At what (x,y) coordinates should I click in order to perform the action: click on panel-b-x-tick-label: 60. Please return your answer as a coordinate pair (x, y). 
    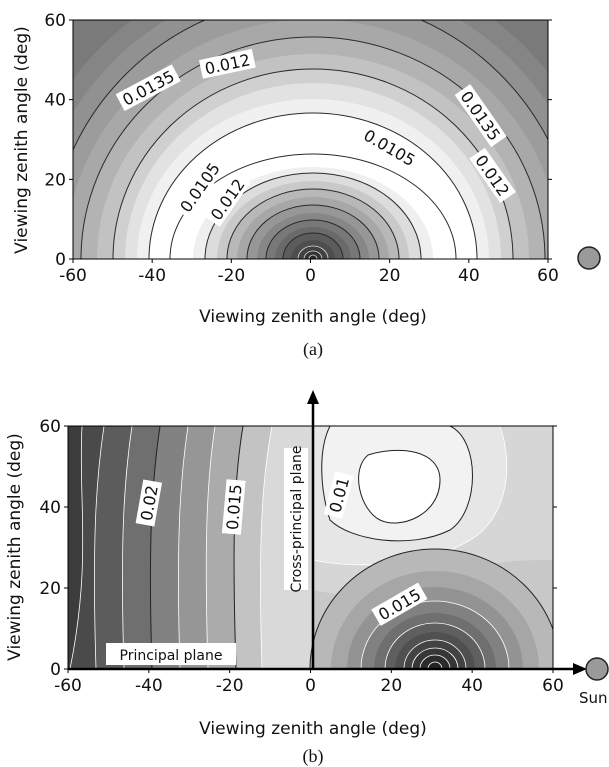
    Looking at the image, I should click on (553, 686).